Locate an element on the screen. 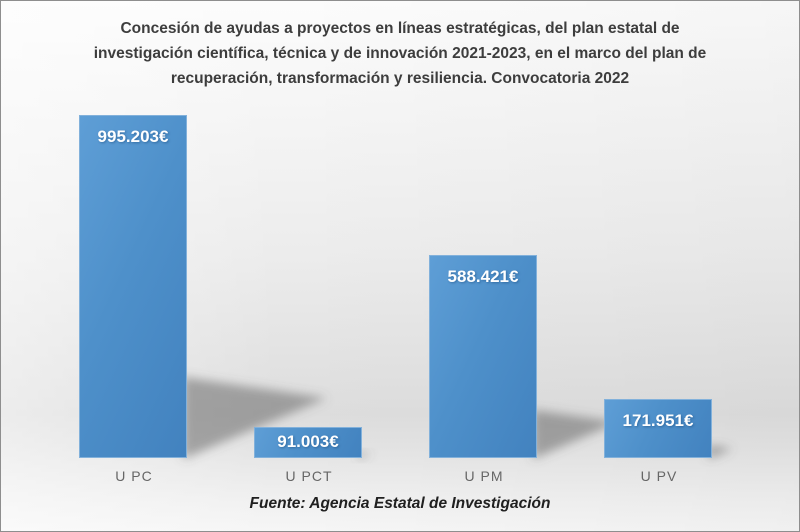  bar-upct: 91.003€ is located at coordinates (308, 442).